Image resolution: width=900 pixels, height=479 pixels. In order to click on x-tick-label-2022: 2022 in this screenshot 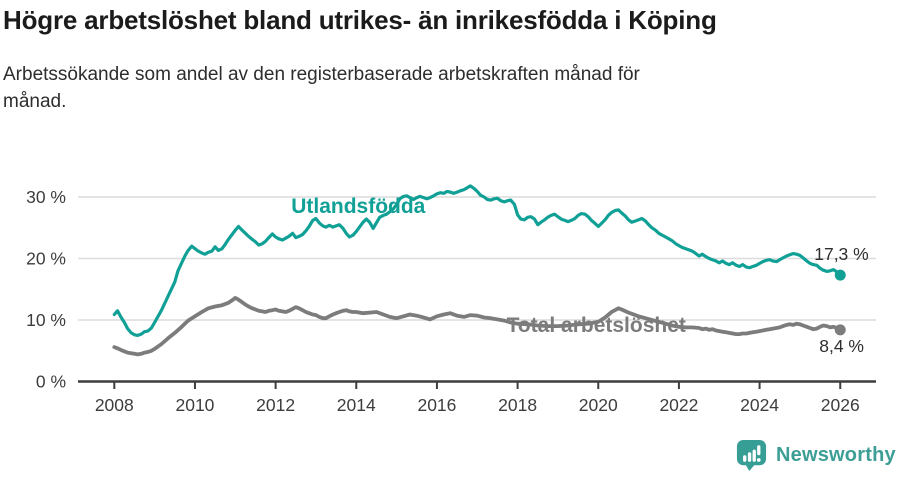, I will do `click(678, 405)`.